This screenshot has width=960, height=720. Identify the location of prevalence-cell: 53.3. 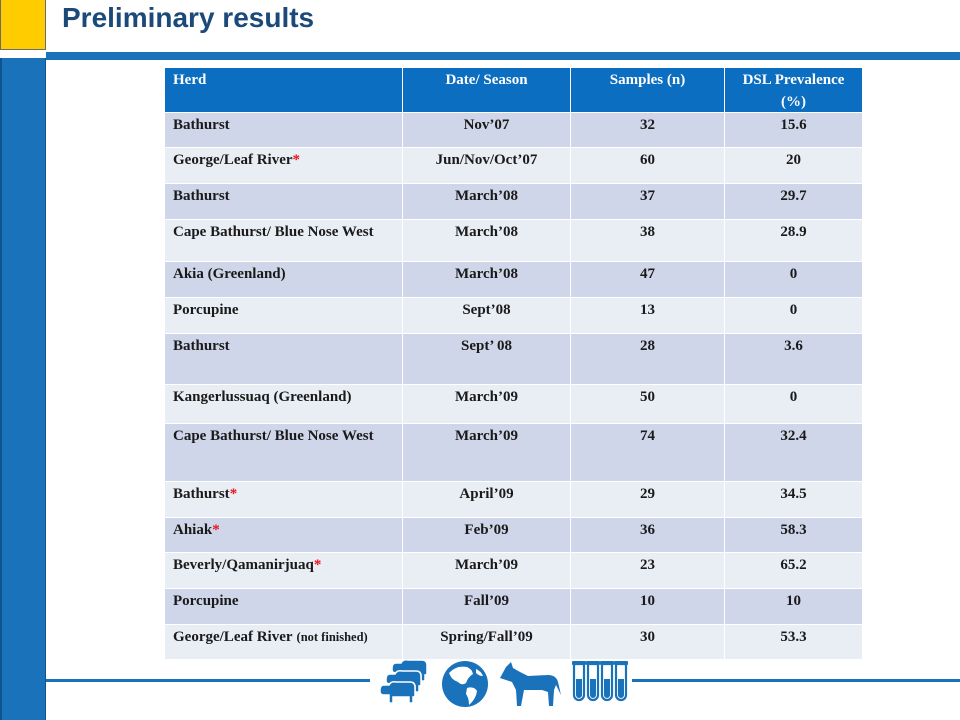
(793, 637).